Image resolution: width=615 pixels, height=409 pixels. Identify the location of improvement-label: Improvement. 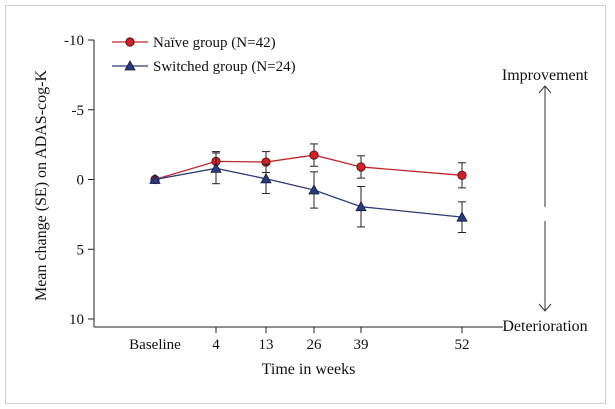
(545, 75).